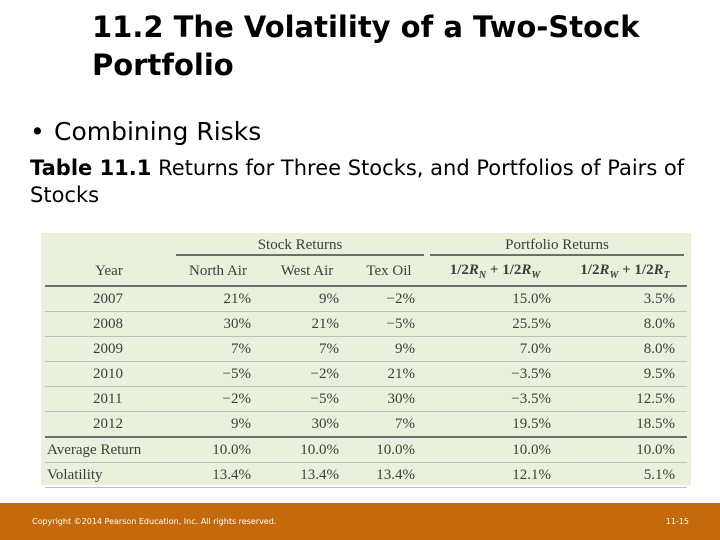 The width and height of the screenshot is (720, 540). I want to click on table-row: 2011 −2% −5% 30% −3.5% 12.5%, so click(366, 399).